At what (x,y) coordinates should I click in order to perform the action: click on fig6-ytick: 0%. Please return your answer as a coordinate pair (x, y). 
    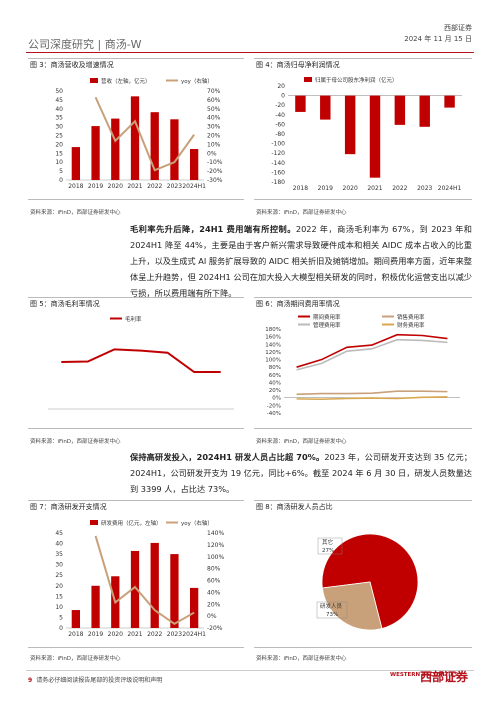
    Looking at the image, I should click on (276, 399).